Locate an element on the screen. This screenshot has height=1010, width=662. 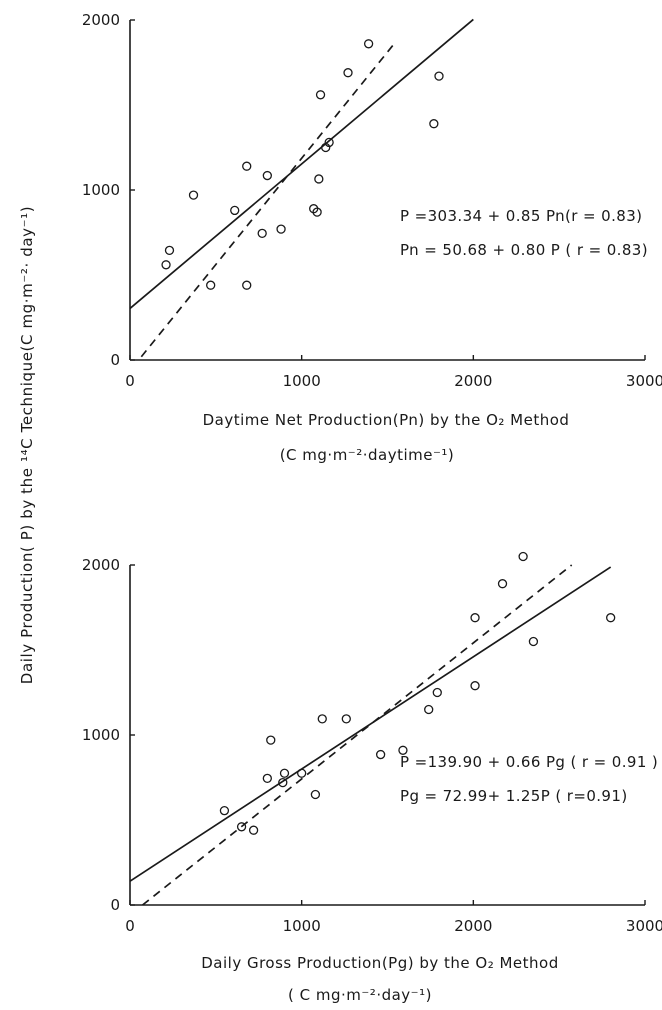
top-equation-2: Pn = 50.68 + 0.80 P ( r = 0.83) is located at coordinates (524, 250).